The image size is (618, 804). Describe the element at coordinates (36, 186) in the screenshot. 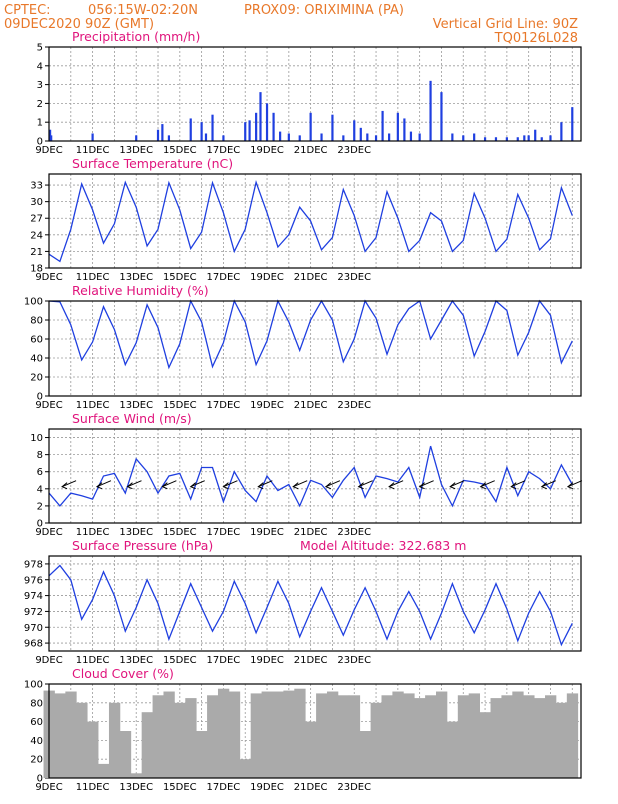

I see `temp-ytick-label: 33` at that location.